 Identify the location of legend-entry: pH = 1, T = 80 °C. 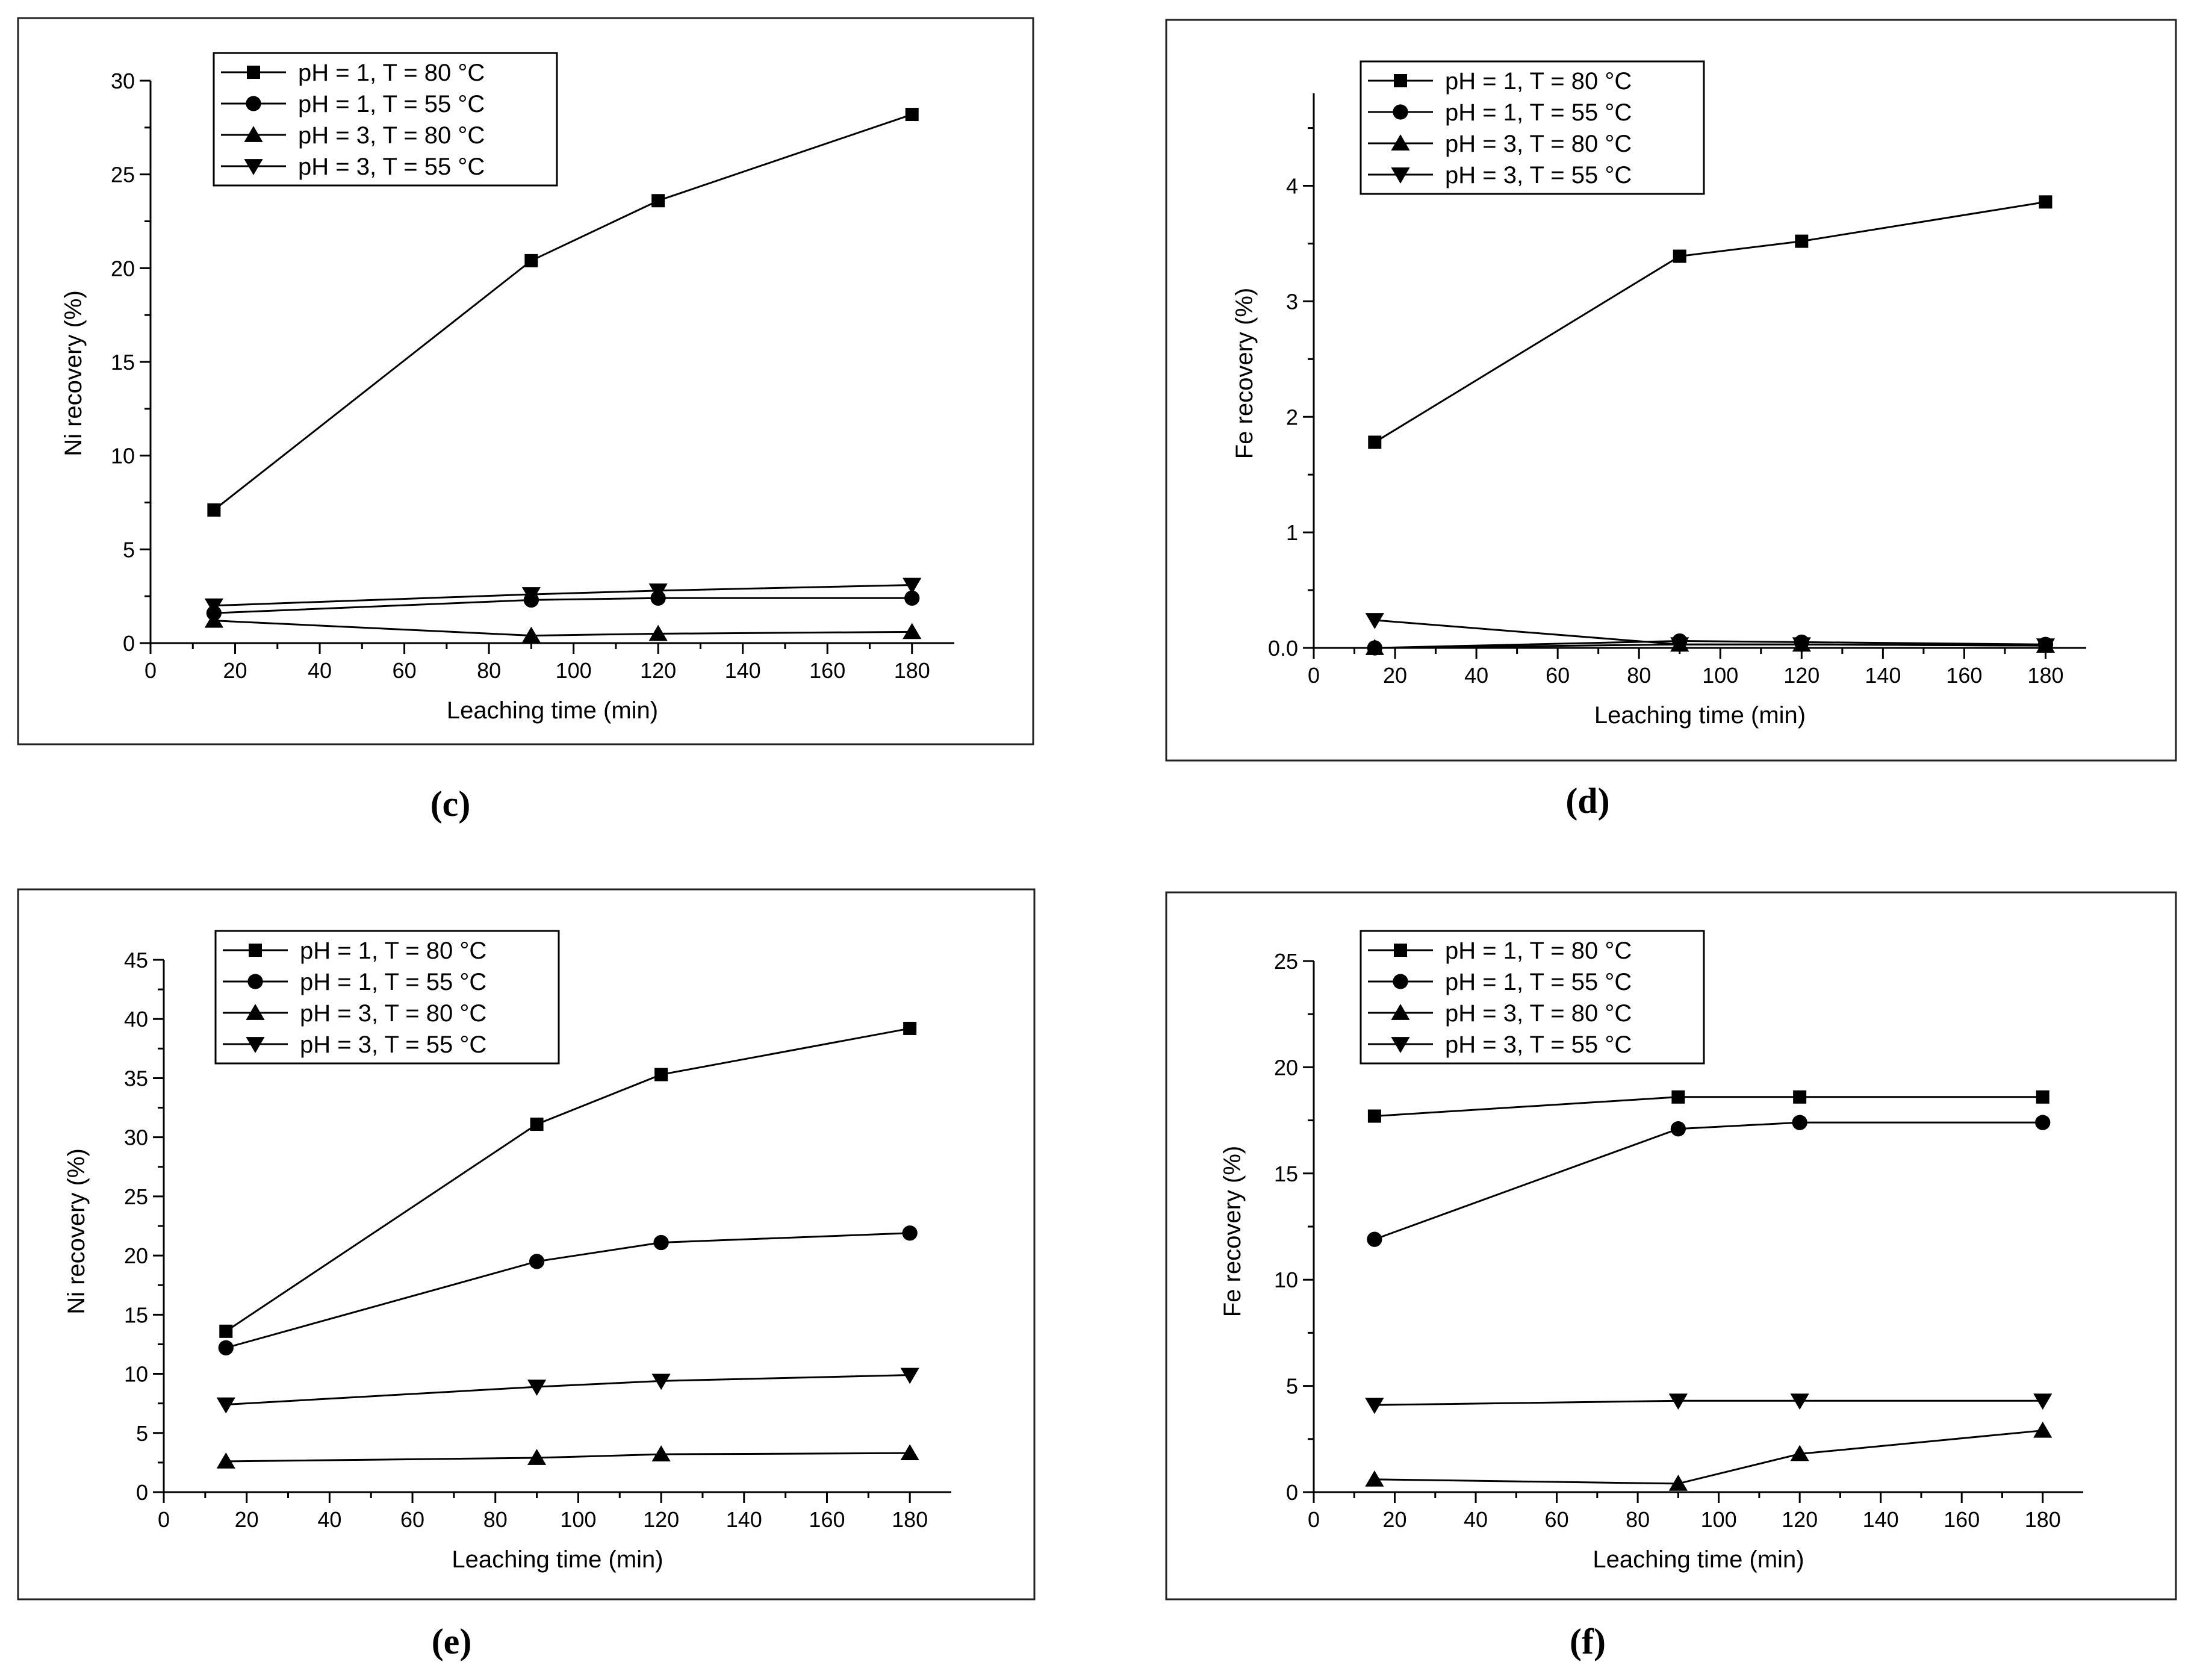
(1538, 82).